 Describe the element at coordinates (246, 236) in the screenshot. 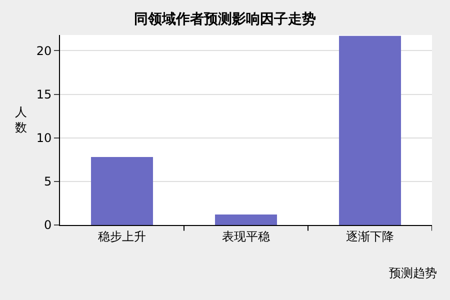

I see `x-tick-label: 表现平稳` at that location.